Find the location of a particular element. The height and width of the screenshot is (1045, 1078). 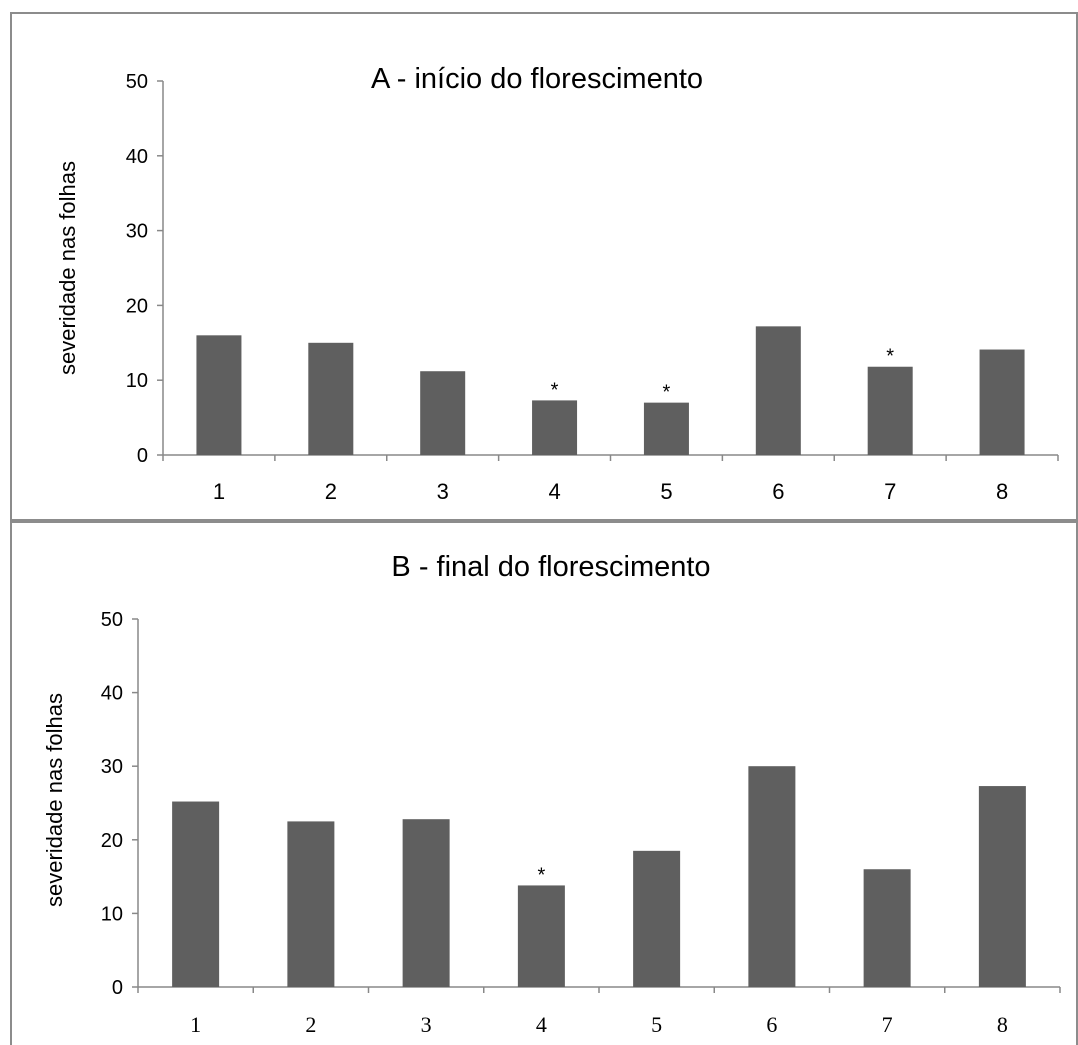

chart-a-y-tick-label: 20 is located at coordinates (137, 306).